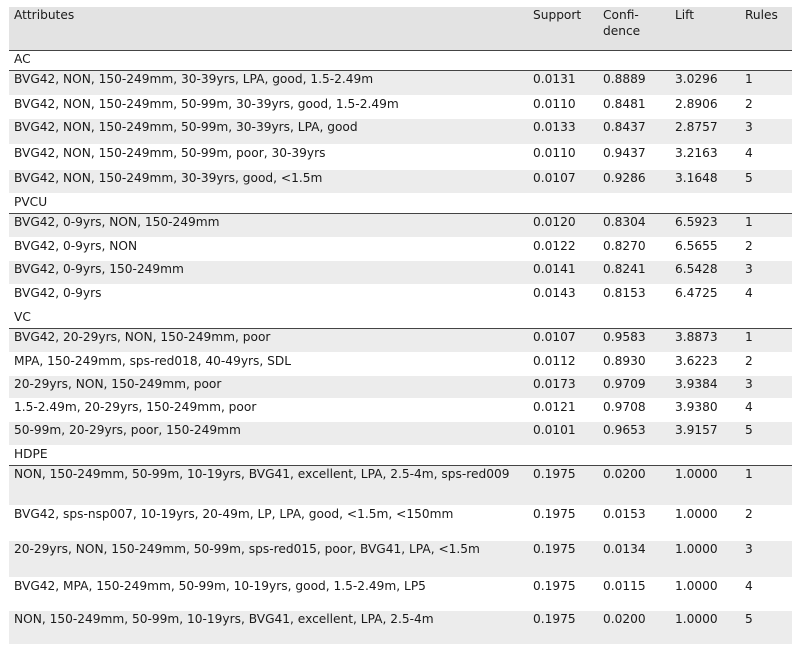 Image resolution: width=800 pixels, height=671 pixels. I want to click on cell-confidence: 0.9653, so click(634, 433).